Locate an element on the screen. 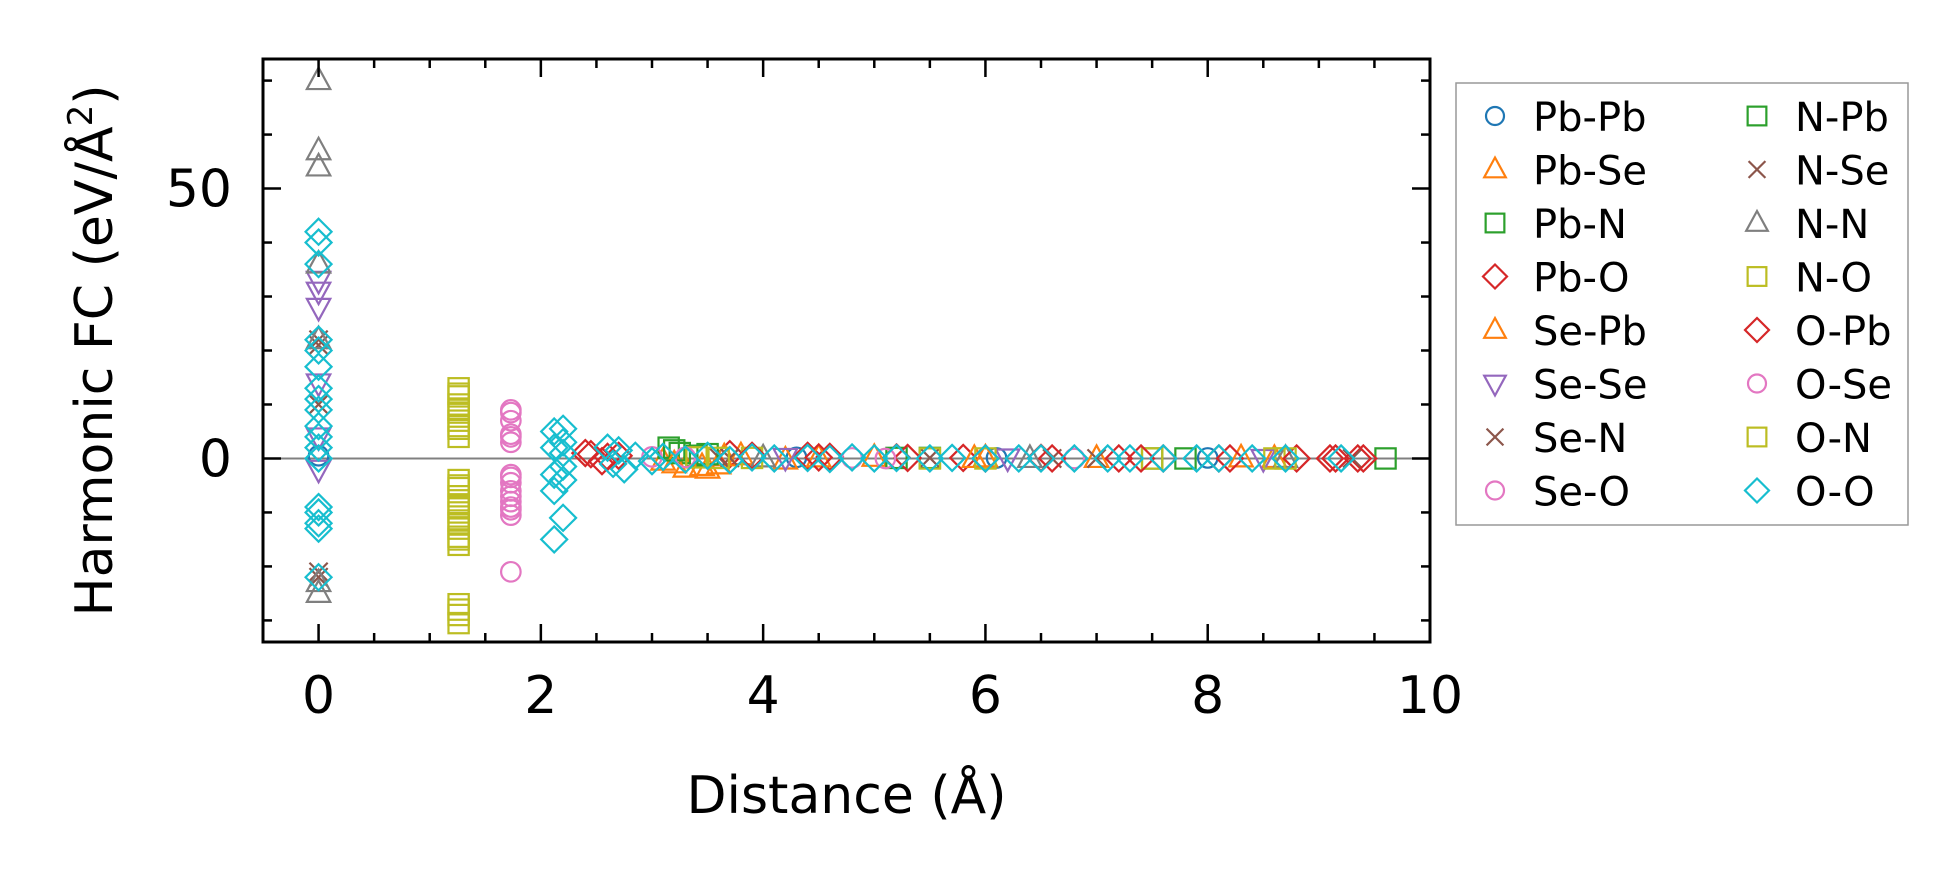 This screenshot has width=1959, height=883. y-axis-label-superscript: 2 is located at coordinates (81, 116).